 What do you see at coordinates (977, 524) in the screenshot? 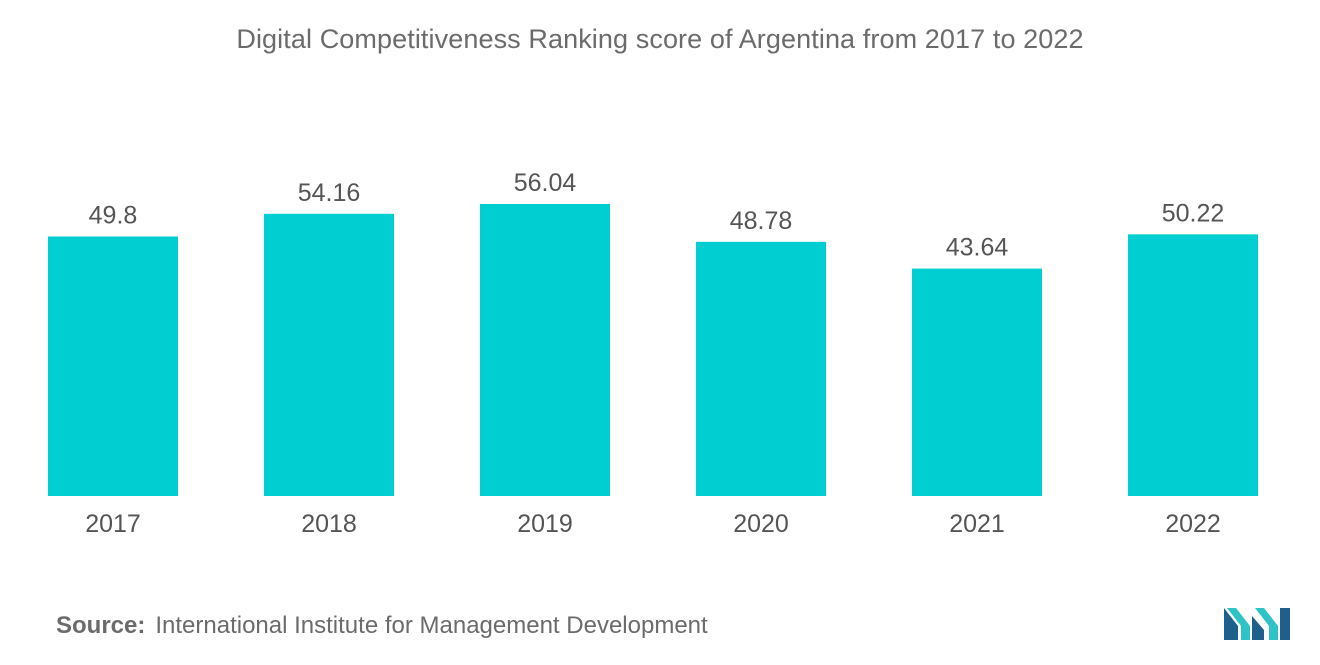
I see `x-tick-label-2021: 2021` at bounding box center [977, 524].